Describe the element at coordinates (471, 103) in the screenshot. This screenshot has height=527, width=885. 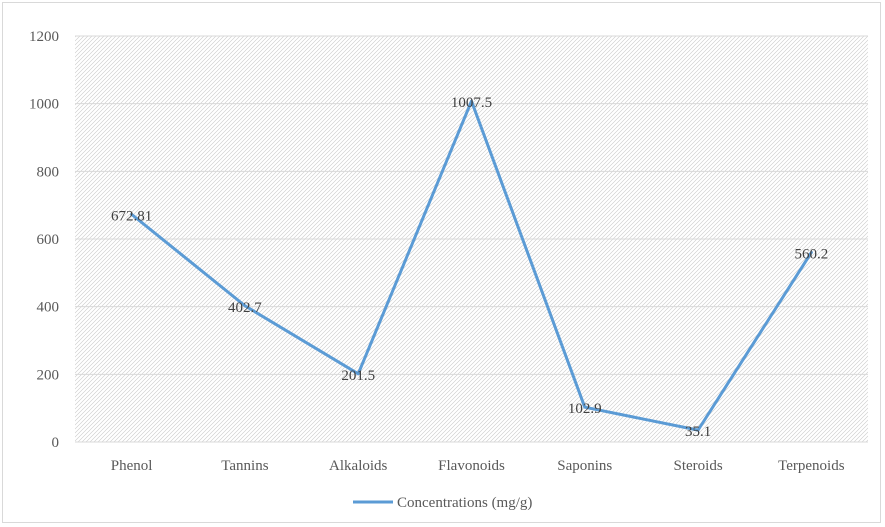
I see `data-label: 1007.5` at that location.